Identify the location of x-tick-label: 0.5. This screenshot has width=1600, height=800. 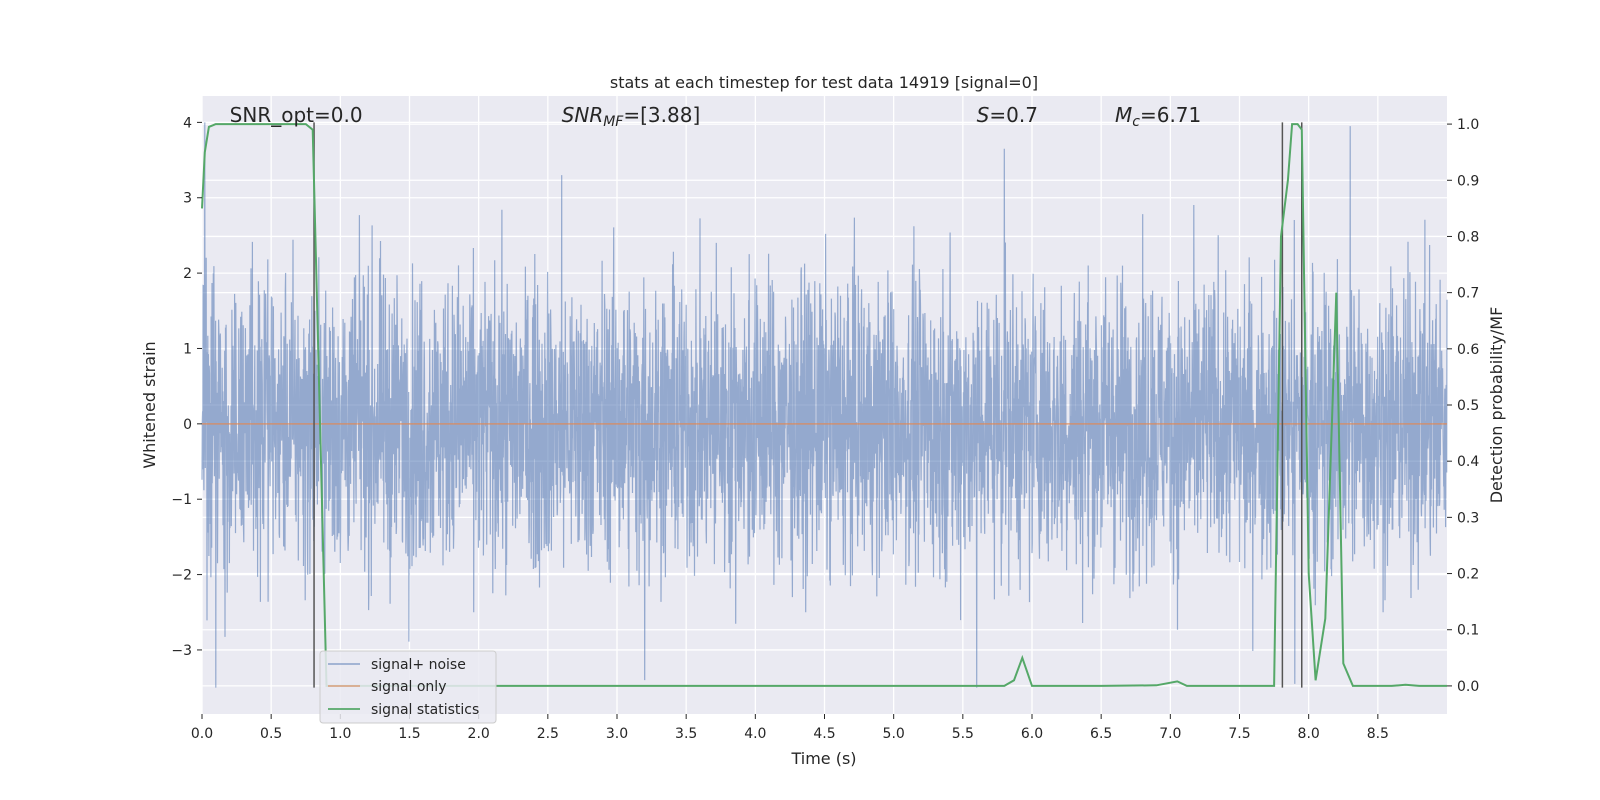
(271, 734).